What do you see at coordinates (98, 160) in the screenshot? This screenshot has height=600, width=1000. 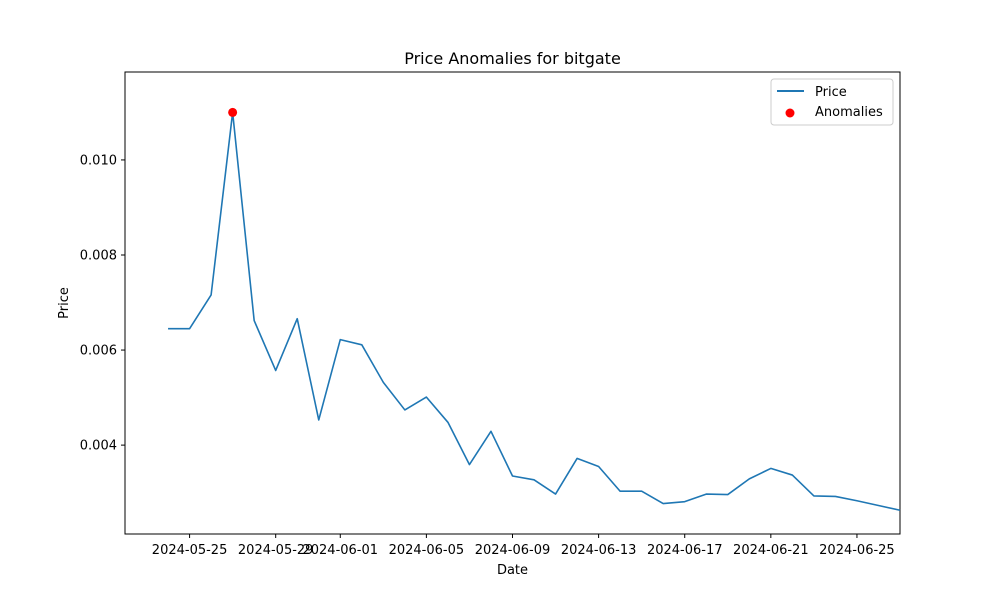 I see `y-tick-label: 0.010` at bounding box center [98, 160].